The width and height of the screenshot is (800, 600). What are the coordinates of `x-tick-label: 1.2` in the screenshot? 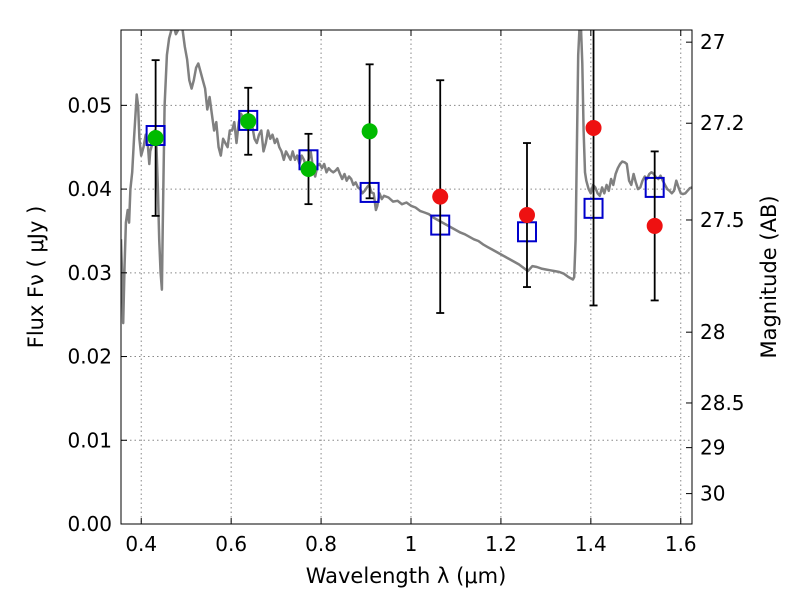 It's located at (501, 544).